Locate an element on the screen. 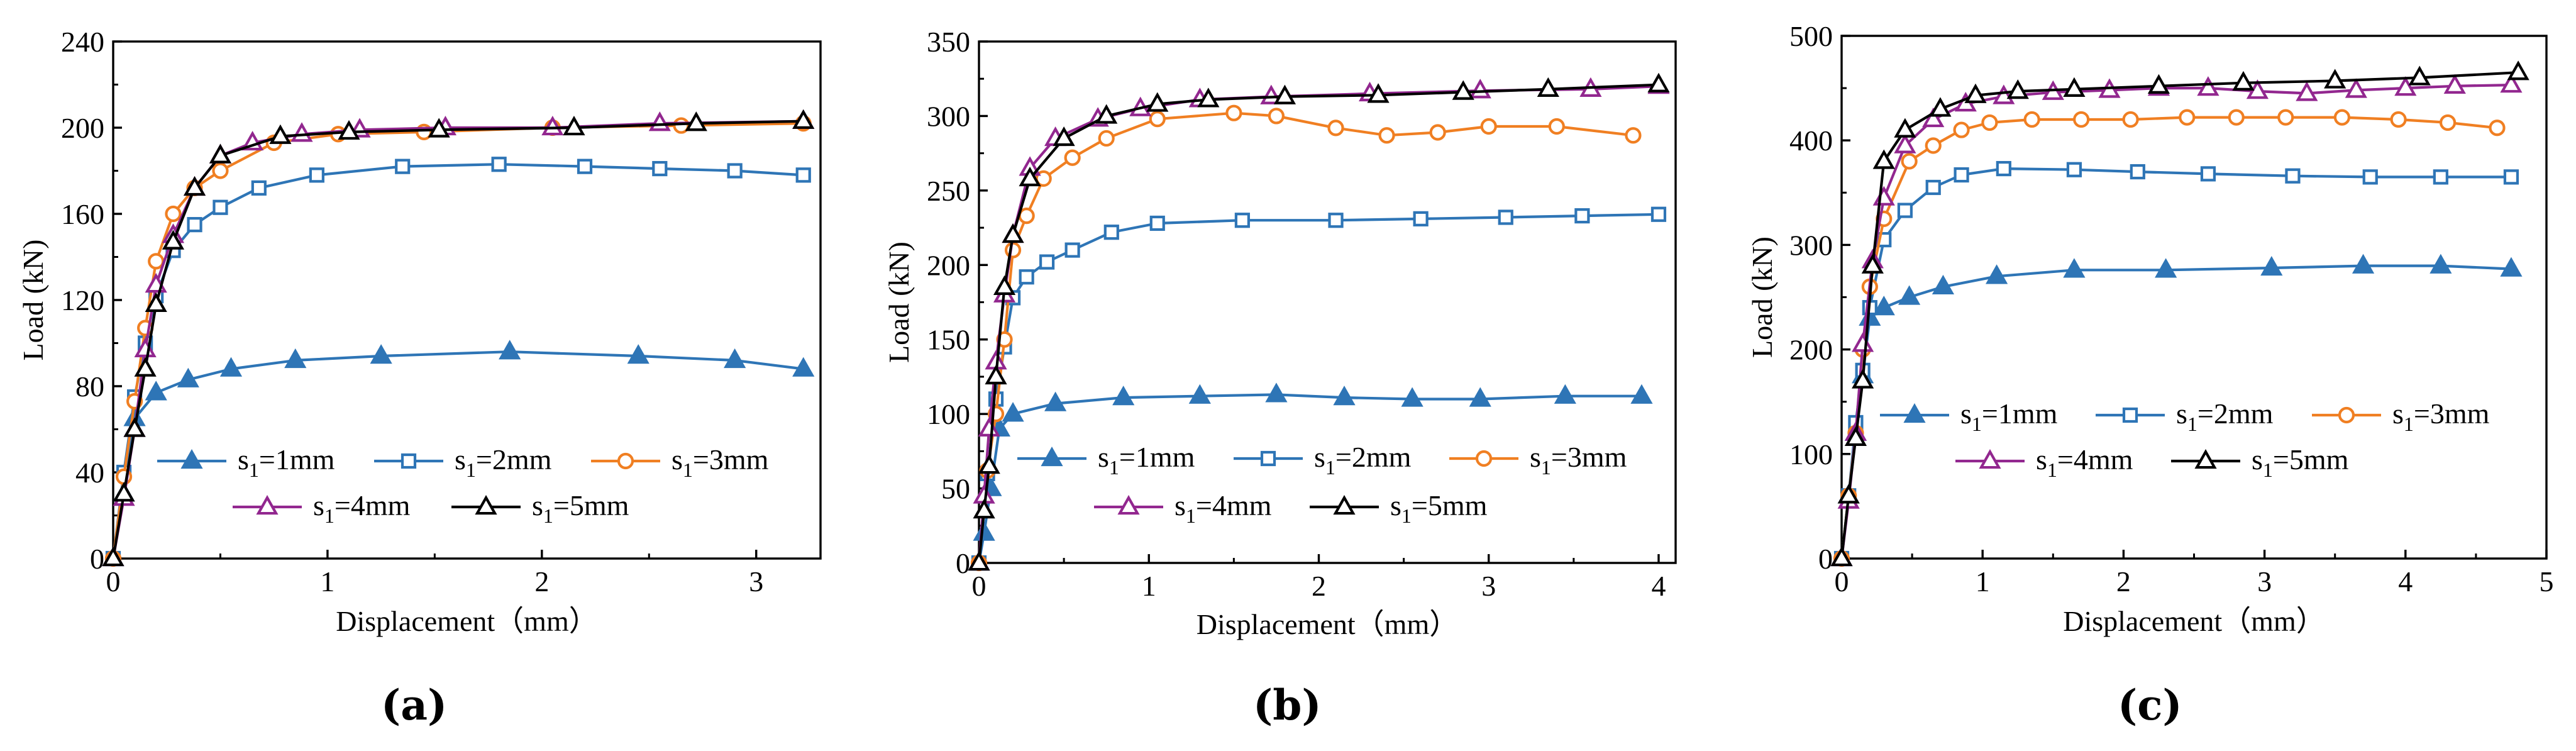 The image size is (2576, 751). x-tick-label: 1 is located at coordinates (327, 581).